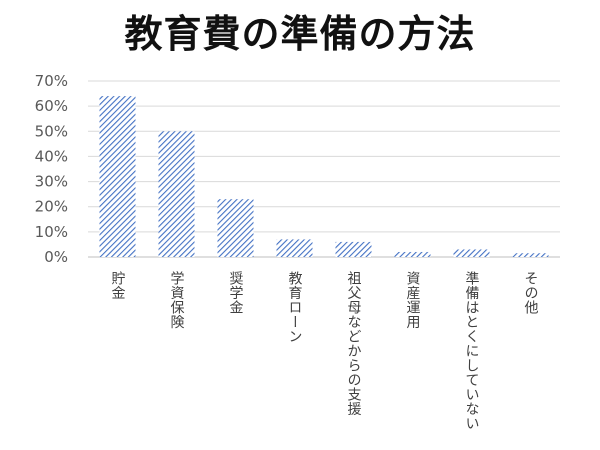 Image resolution: width=600 pixels, height=450 pixels. Describe the element at coordinates (177, 300) in the screenshot. I see `x-category-label: 学資保険` at that location.